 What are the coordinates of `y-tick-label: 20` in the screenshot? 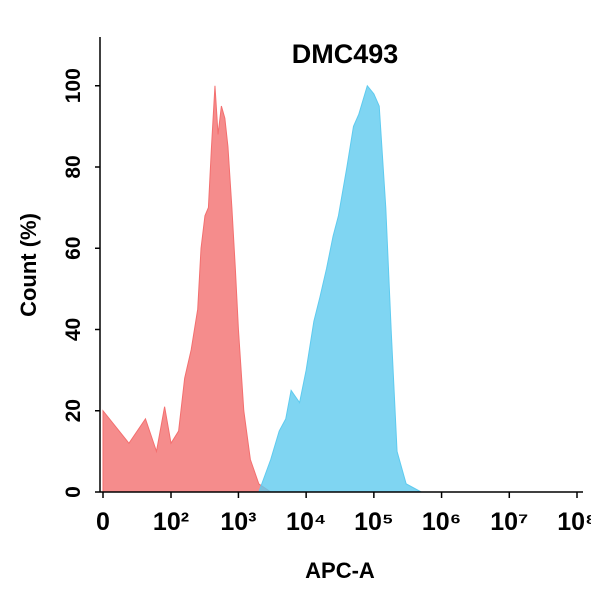 It's located at (73, 410).